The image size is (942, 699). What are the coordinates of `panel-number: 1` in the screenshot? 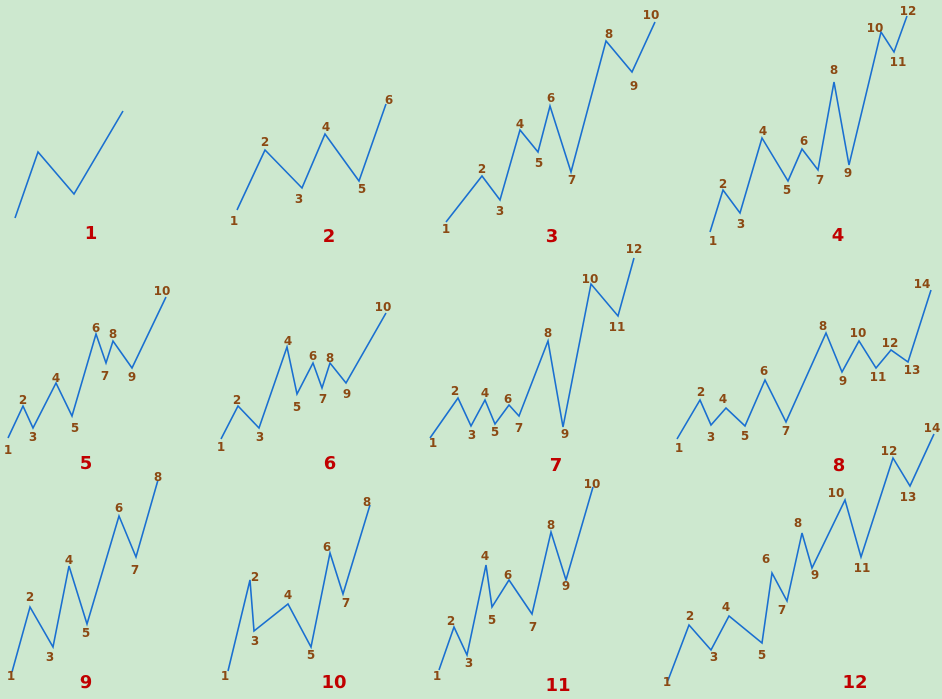 It's located at (91, 233).